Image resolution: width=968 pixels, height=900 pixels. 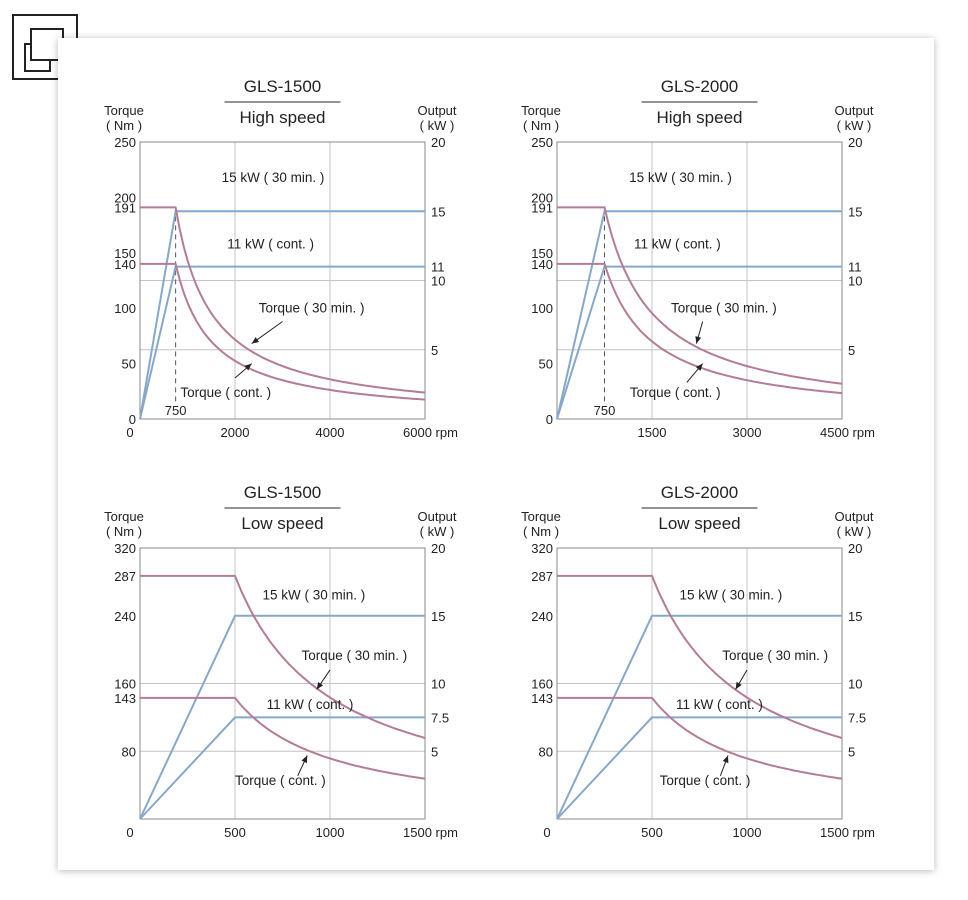 I want to click on right-axis-unit: ( kW ), so click(x=437, y=125).